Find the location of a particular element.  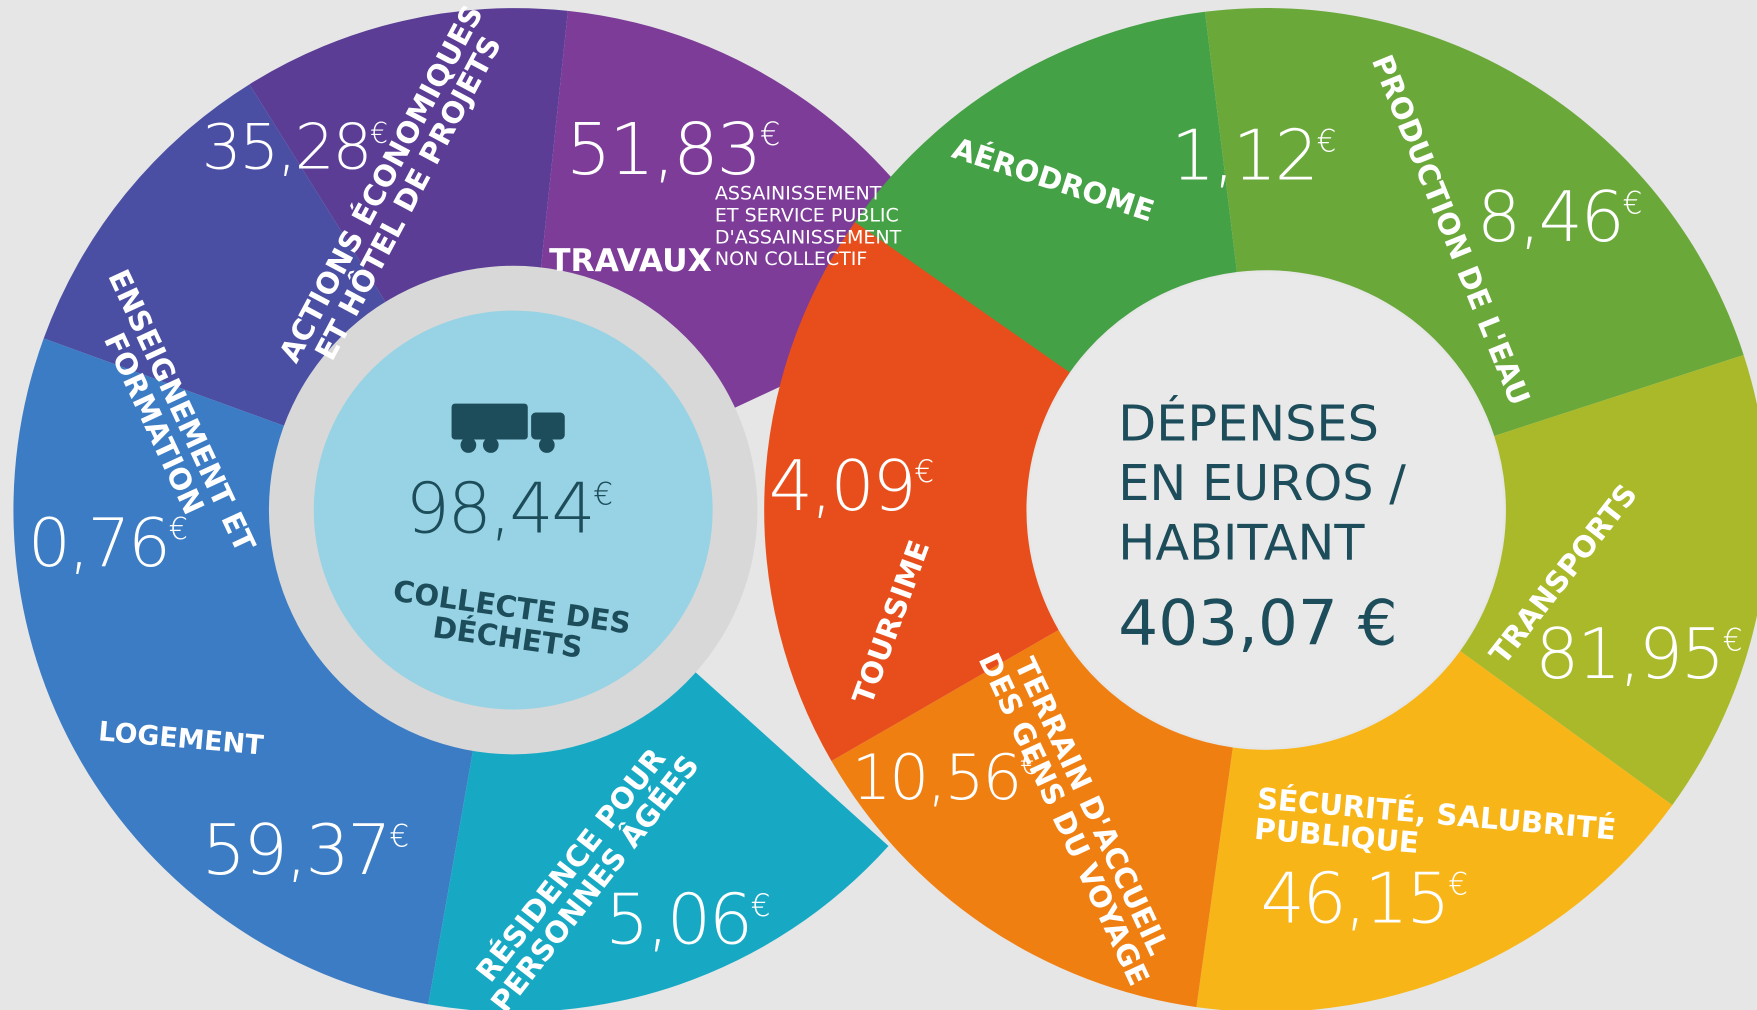

amount: 8,46€ is located at coordinates (1559, 218).